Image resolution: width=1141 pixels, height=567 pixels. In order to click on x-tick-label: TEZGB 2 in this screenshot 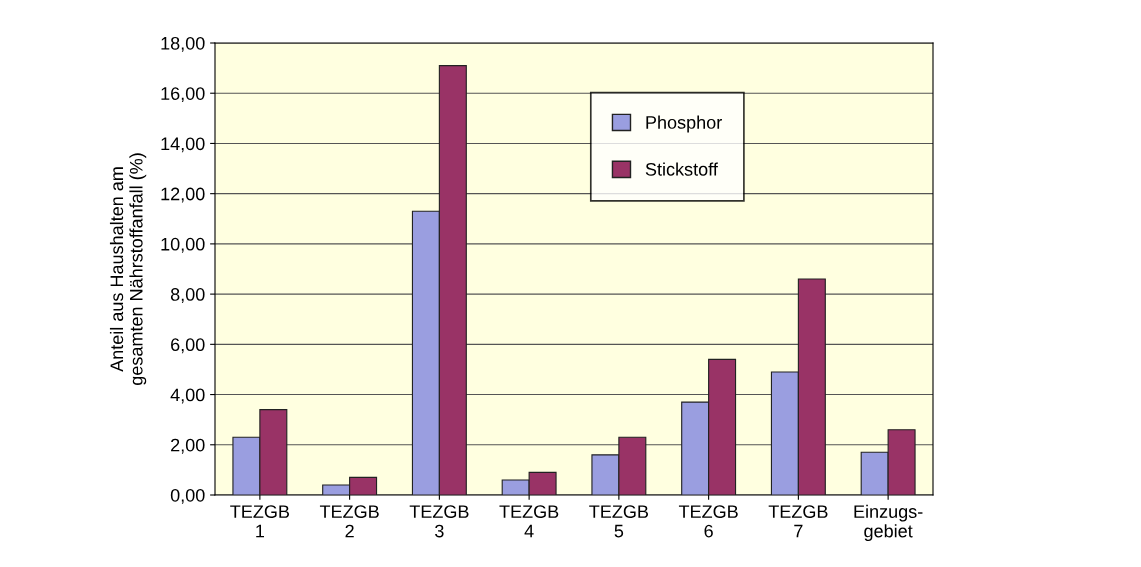, I will do `click(349, 521)`.